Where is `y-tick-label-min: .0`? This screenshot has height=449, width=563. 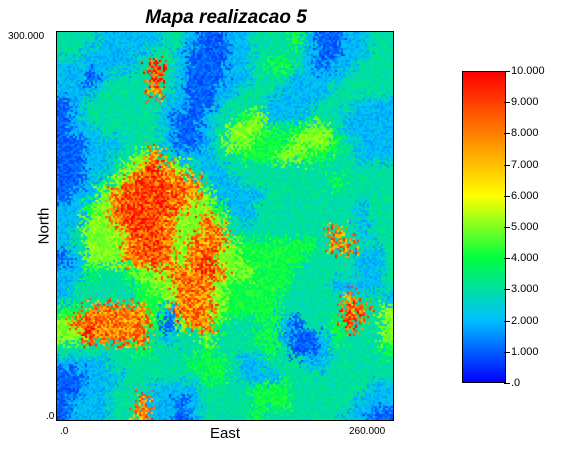 y-tick-label-min: .0 is located at coordinates (50, 416).